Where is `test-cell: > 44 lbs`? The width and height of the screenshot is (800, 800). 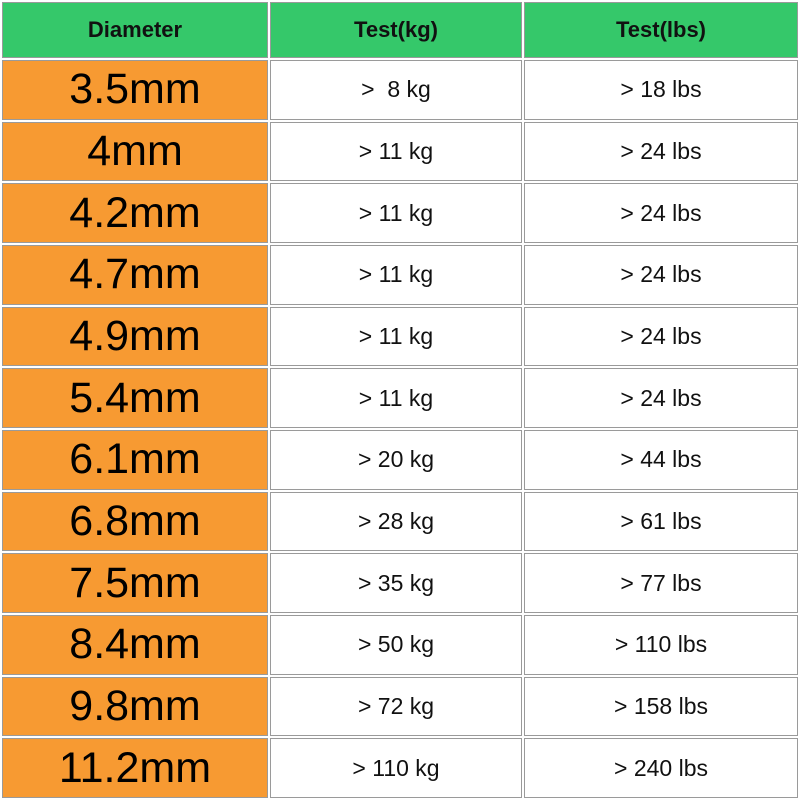
test-cell: > 44 lbs is located at coordinates (661, 459).